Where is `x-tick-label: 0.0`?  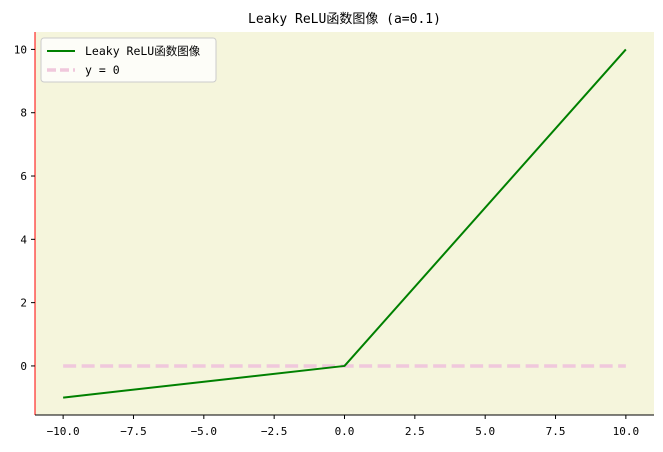
x-tick-label: 0.0 is located at coordinates (345, 431).